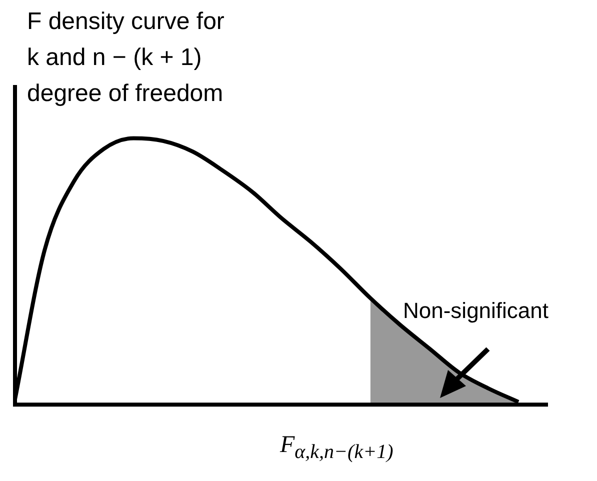 This screenshot has height=481, width=597. I want to click on x-axis-title: F$_{α,k,n−(k+1)}$, so click(337, 448).